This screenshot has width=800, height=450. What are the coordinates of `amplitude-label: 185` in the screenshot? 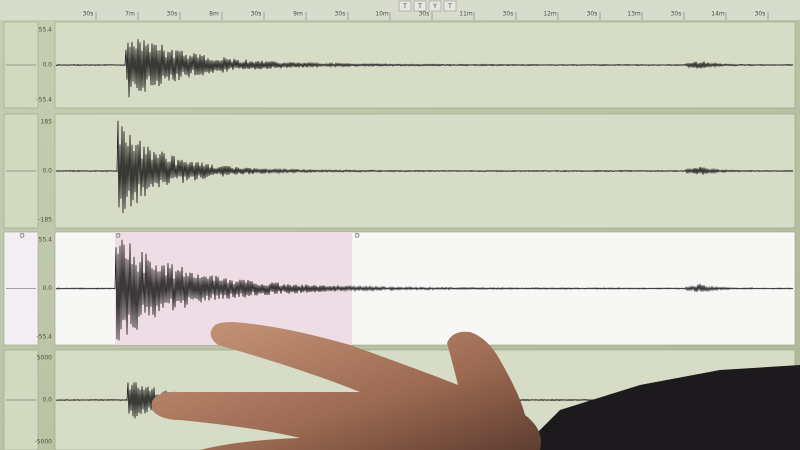 It's located at (47, 122).